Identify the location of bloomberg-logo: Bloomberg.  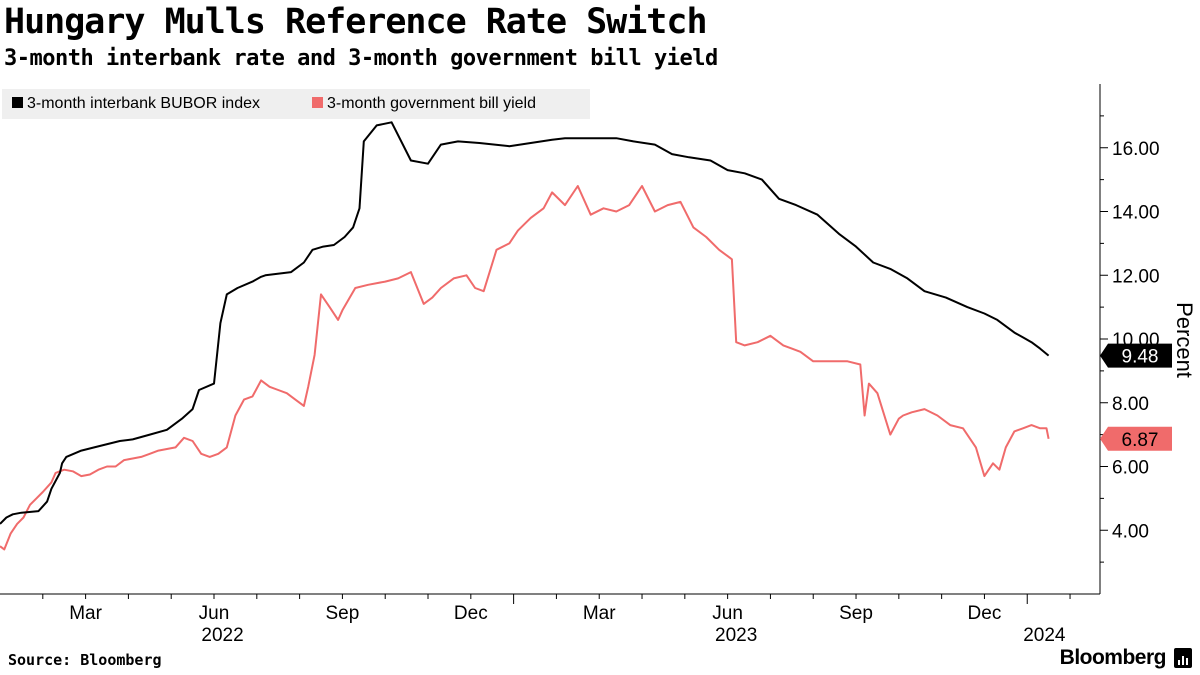
(1113, 657).